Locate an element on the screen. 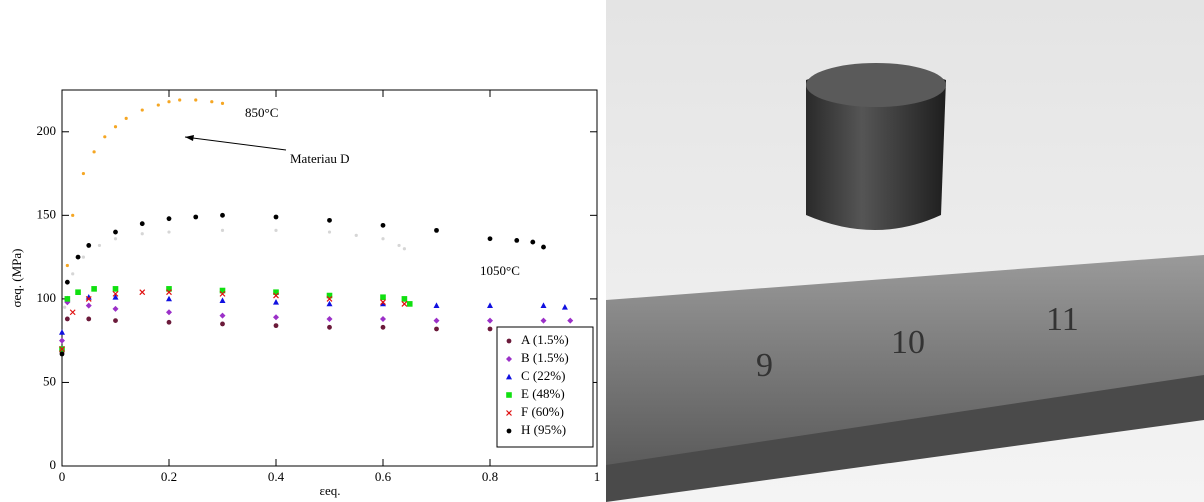  ruler-edge is located at coordinates (905, 438).